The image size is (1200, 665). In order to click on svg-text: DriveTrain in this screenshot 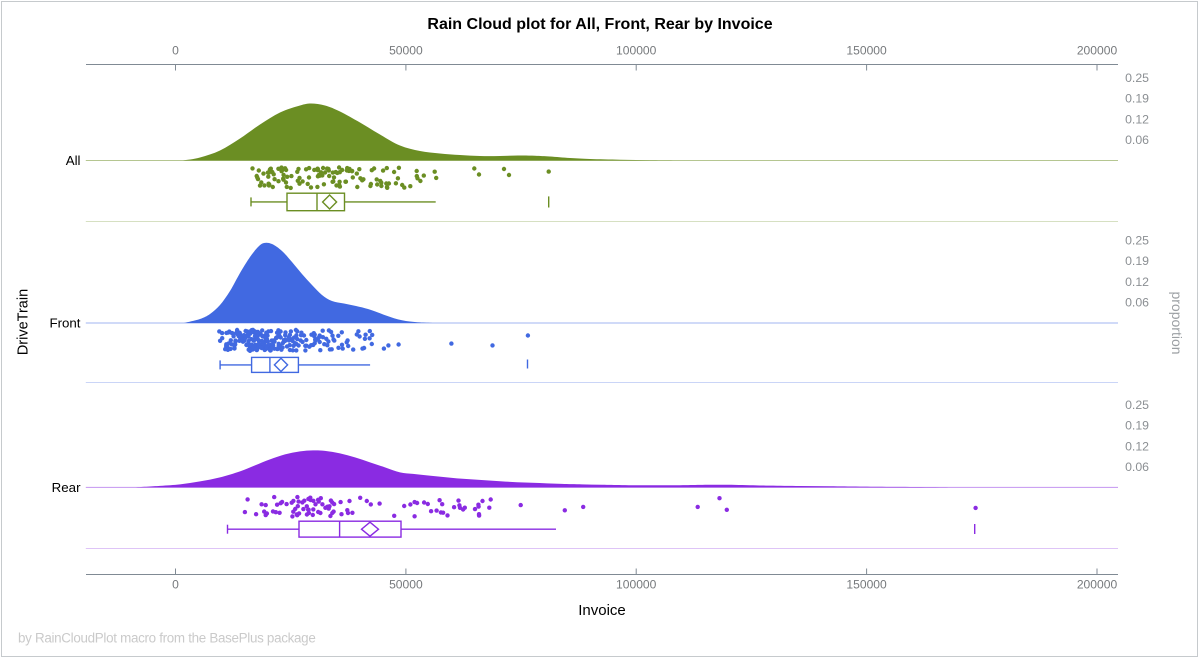, I will do `click(24, 322)`.